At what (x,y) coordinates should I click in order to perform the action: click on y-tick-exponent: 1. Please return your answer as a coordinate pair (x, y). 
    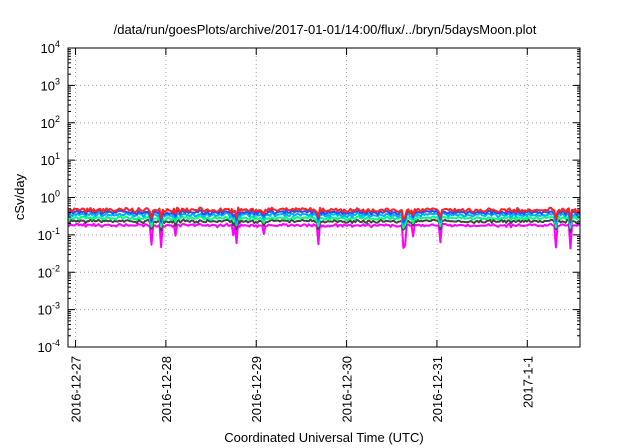
    Looking at the image, I should click on (57, 156).